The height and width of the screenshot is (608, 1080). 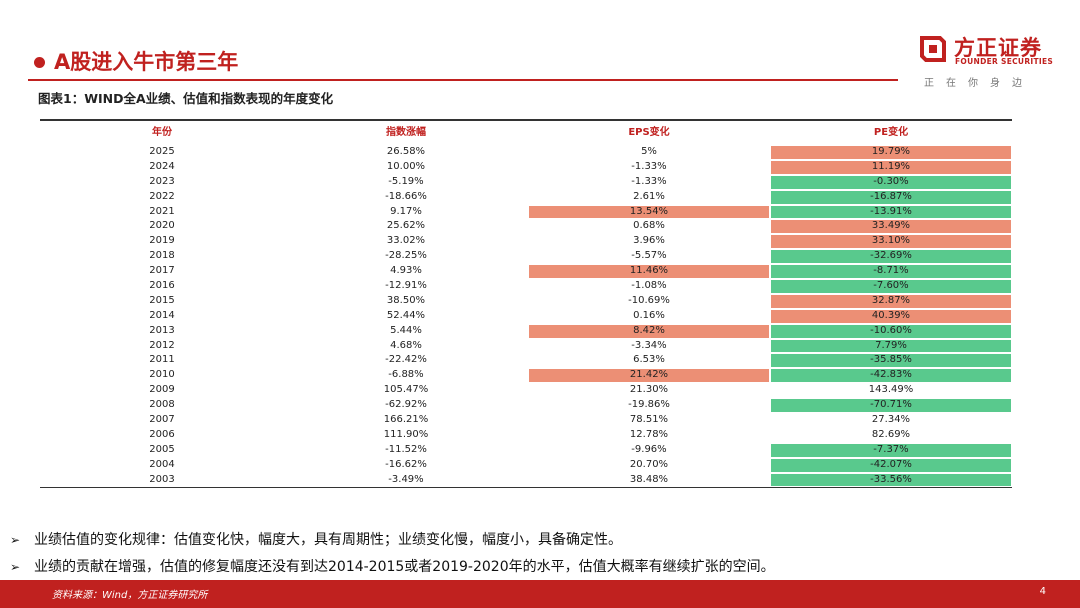 I want to click on cell-eps-change: 3.96%, so click(x=649, y=241).